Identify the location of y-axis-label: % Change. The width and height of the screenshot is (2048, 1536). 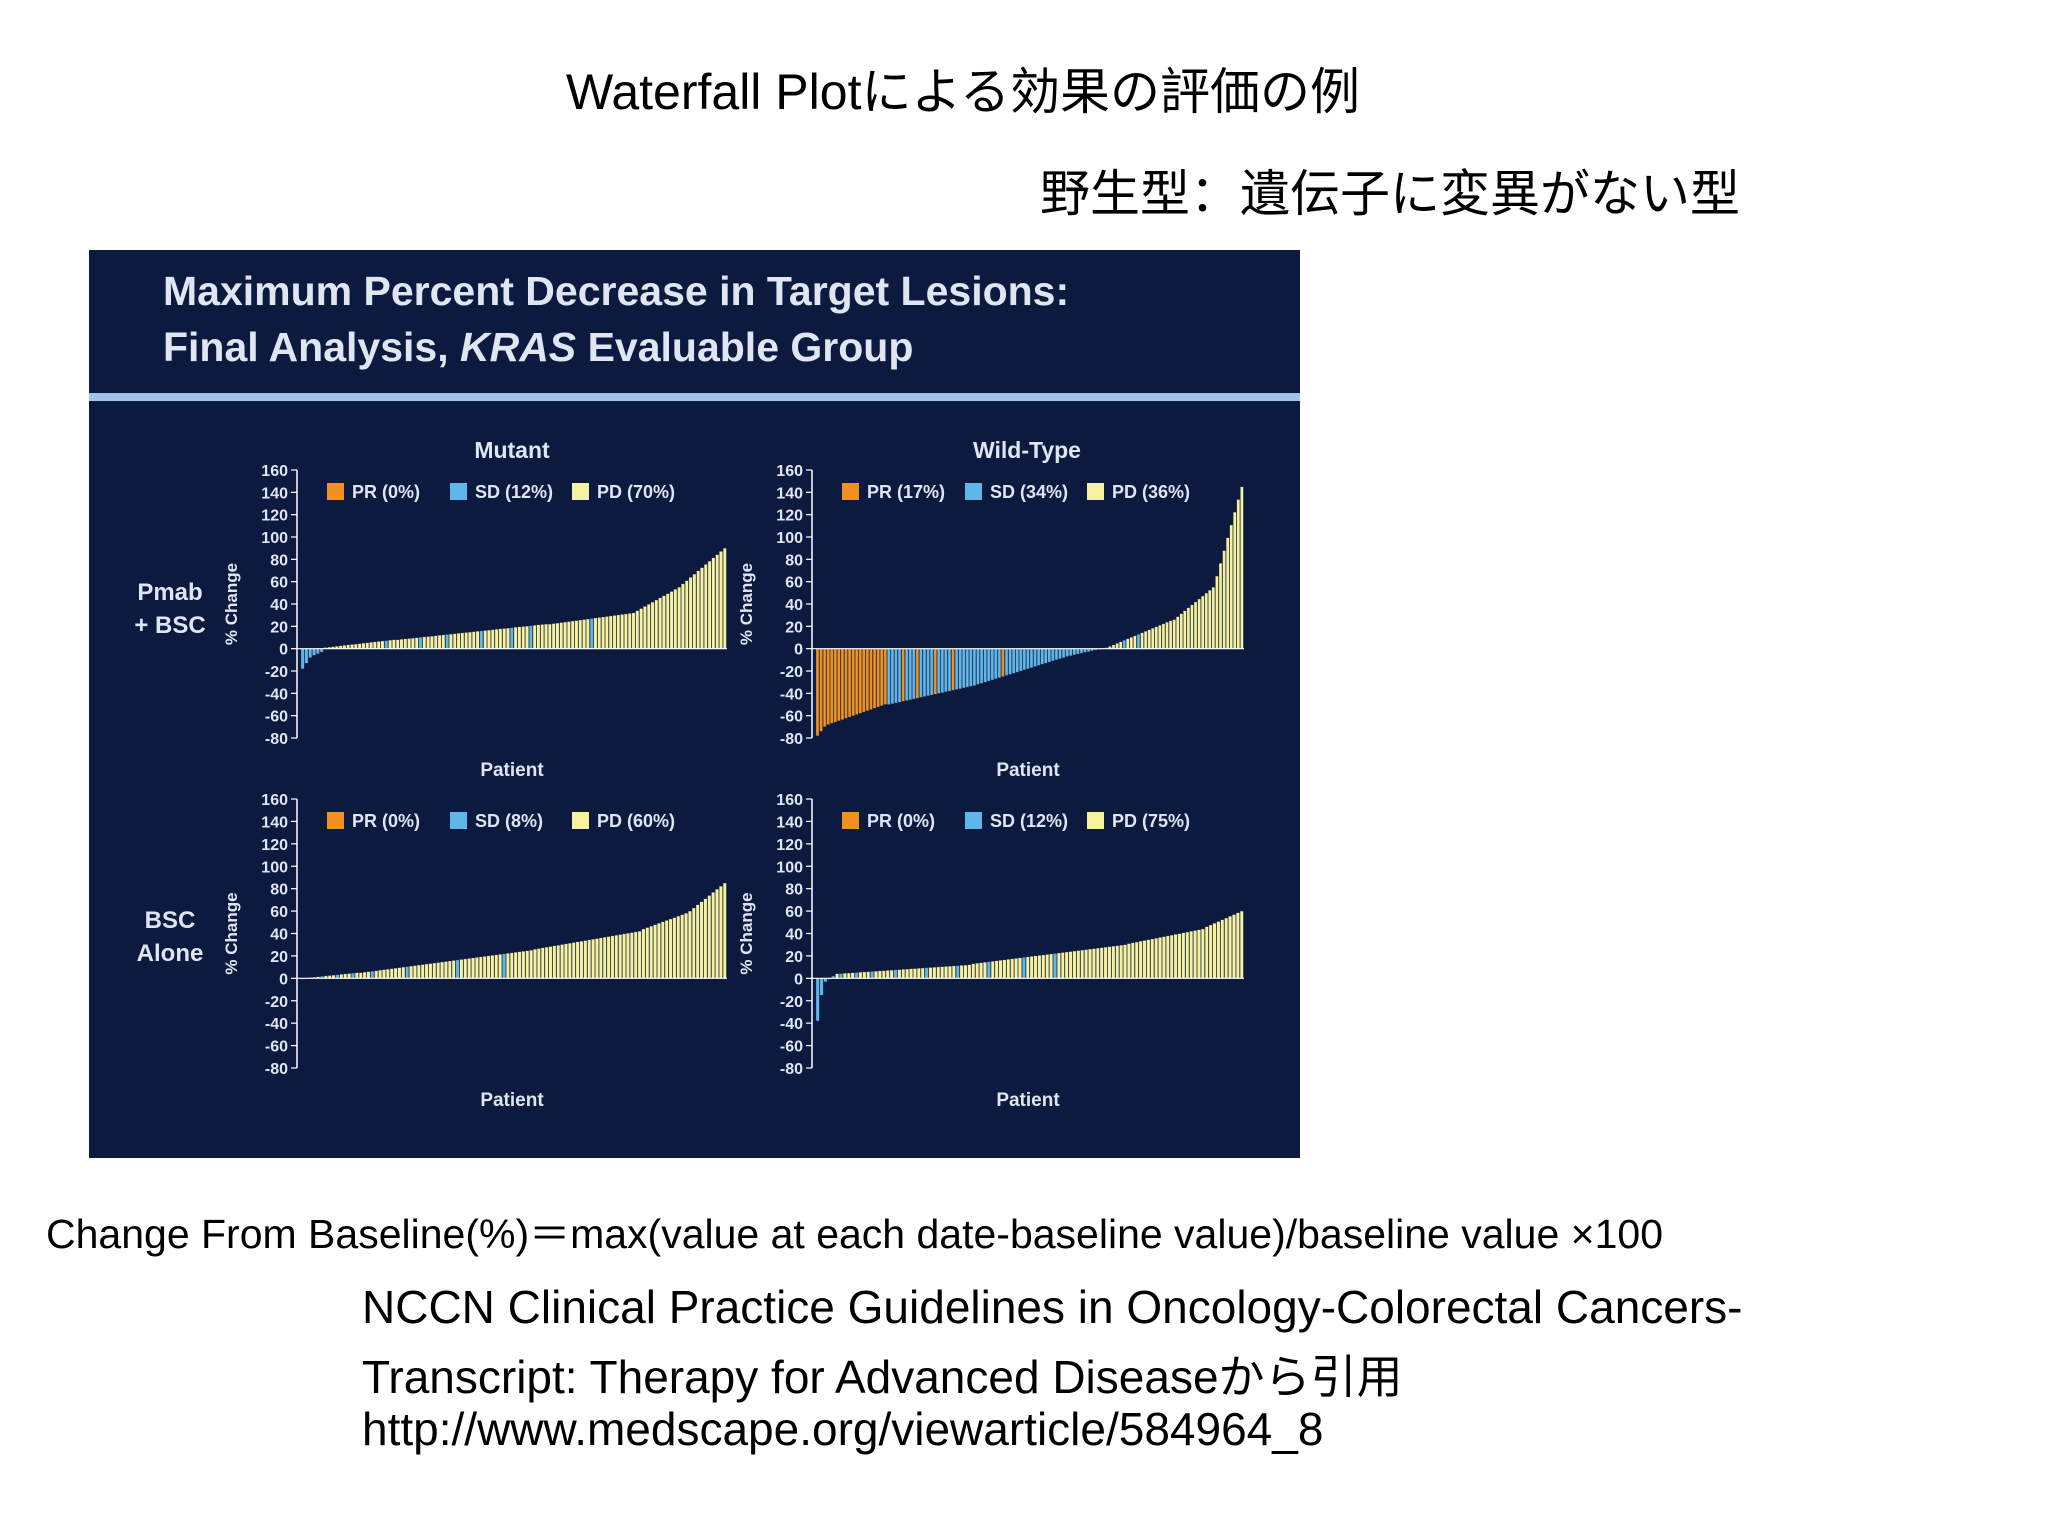
(746, 604).